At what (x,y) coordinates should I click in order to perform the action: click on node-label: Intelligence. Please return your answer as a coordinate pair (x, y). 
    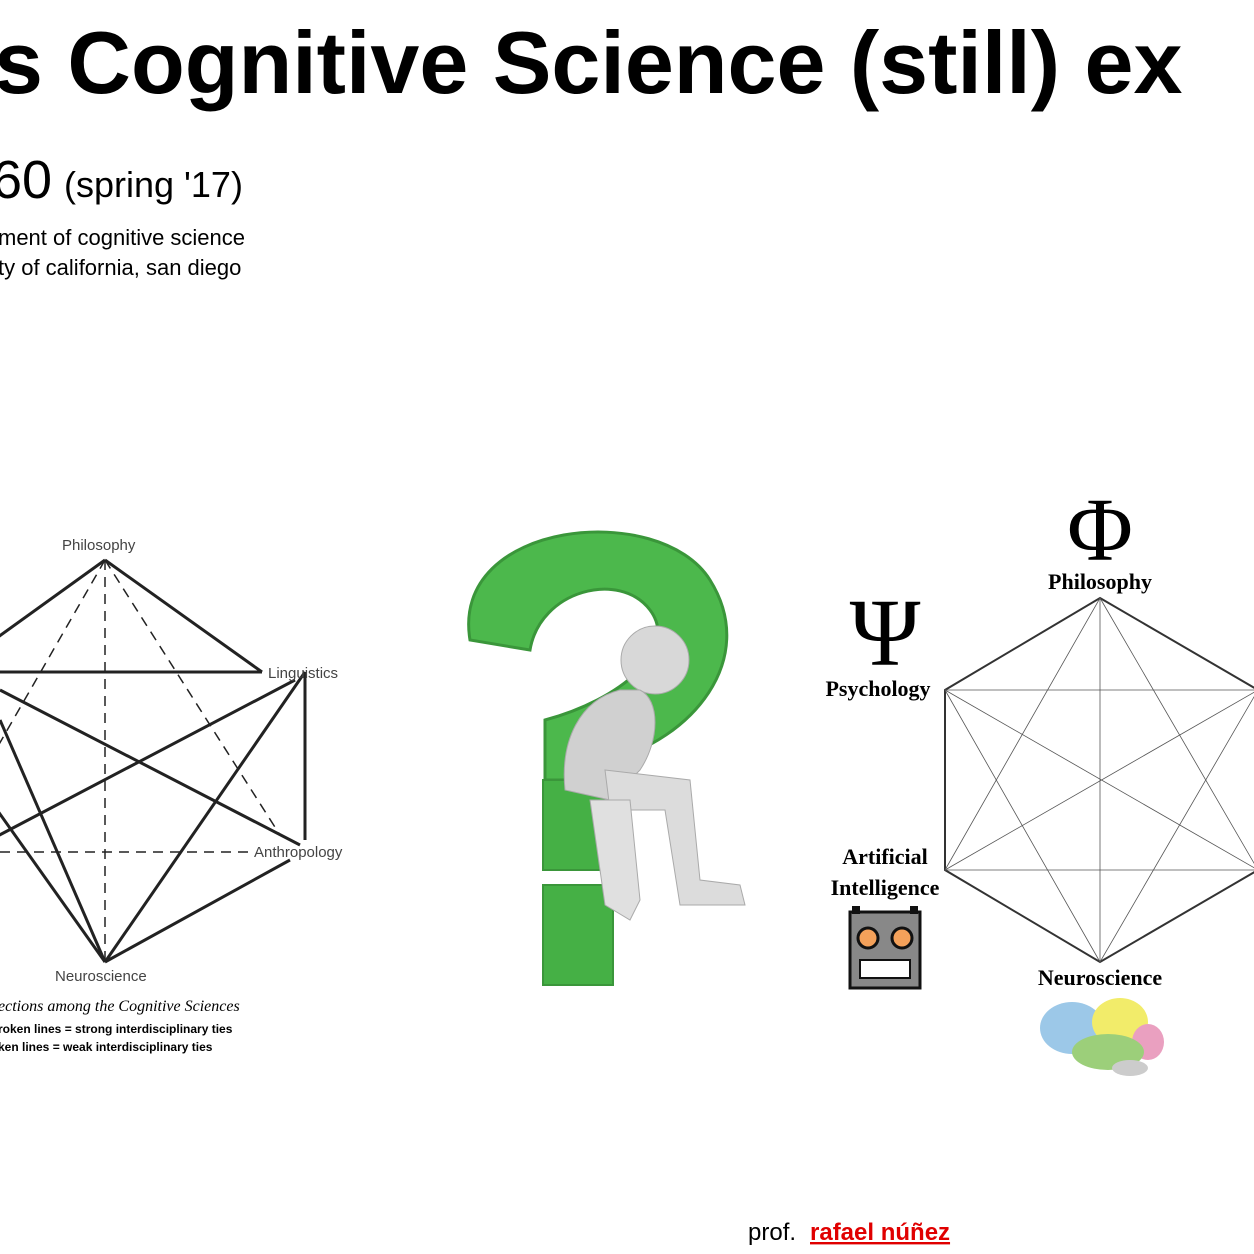
    Looking at the image, I should click on (885, 887).